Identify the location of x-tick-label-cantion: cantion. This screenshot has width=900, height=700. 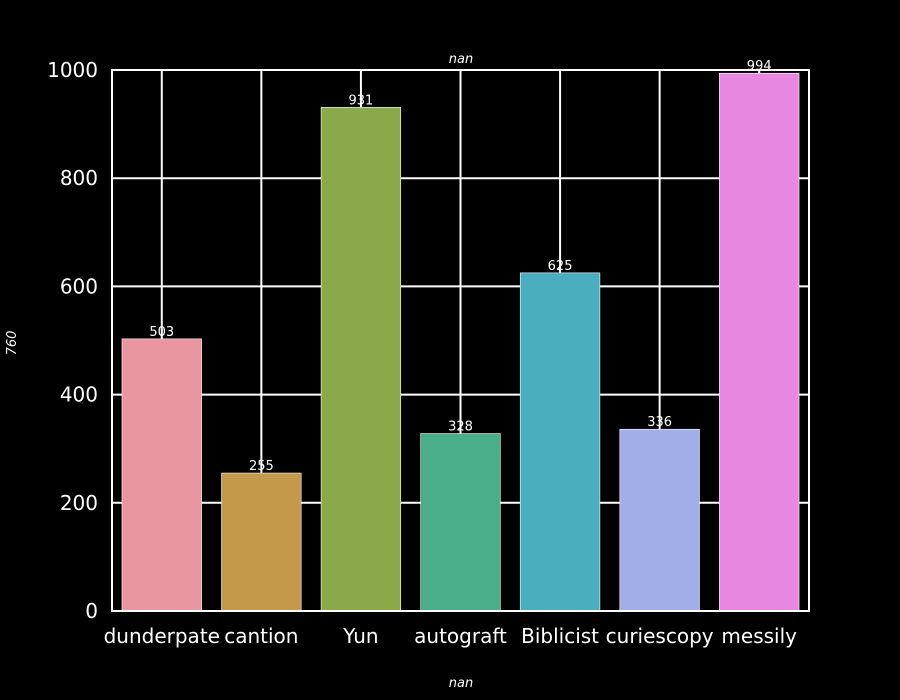
(261, 636).